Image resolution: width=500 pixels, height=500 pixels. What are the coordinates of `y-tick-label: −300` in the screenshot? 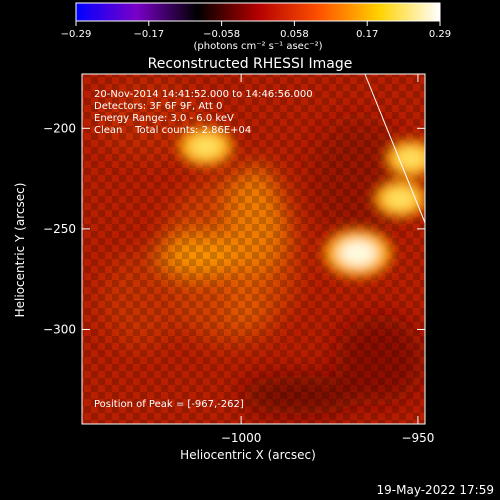 It's located at (59, 329).